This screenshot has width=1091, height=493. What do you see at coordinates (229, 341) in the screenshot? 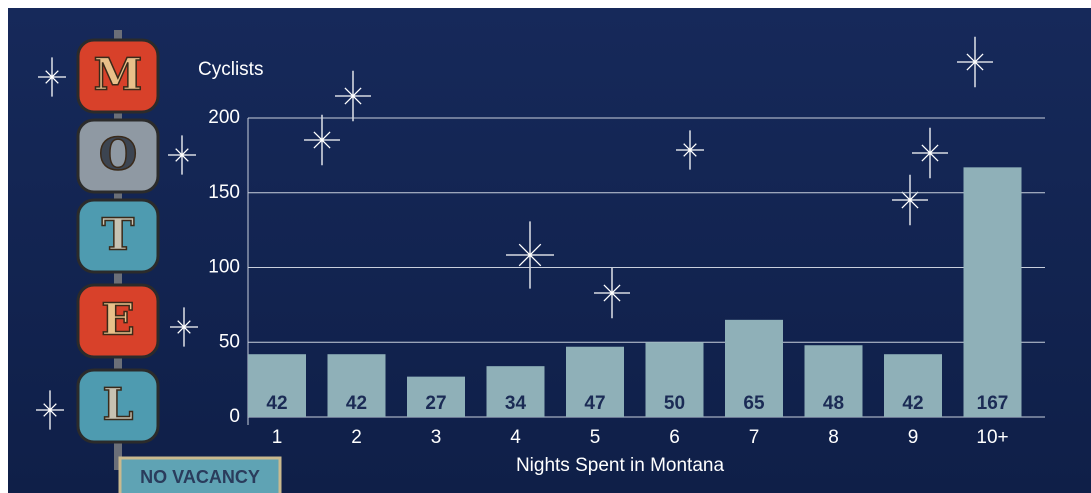
I see `y-tick-label: 50` at bounding box center [229, 341].